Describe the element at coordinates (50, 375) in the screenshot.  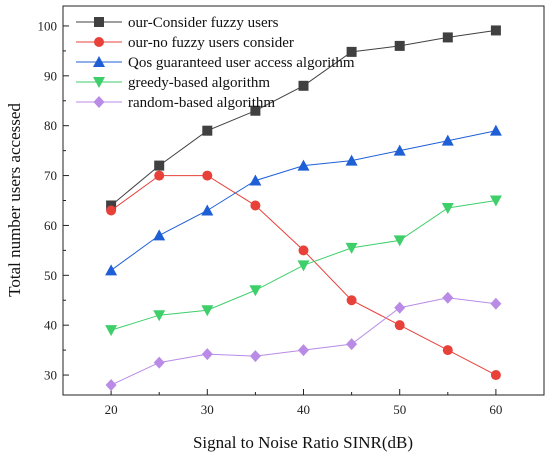
I see `y-tick-label: 30` at that location.